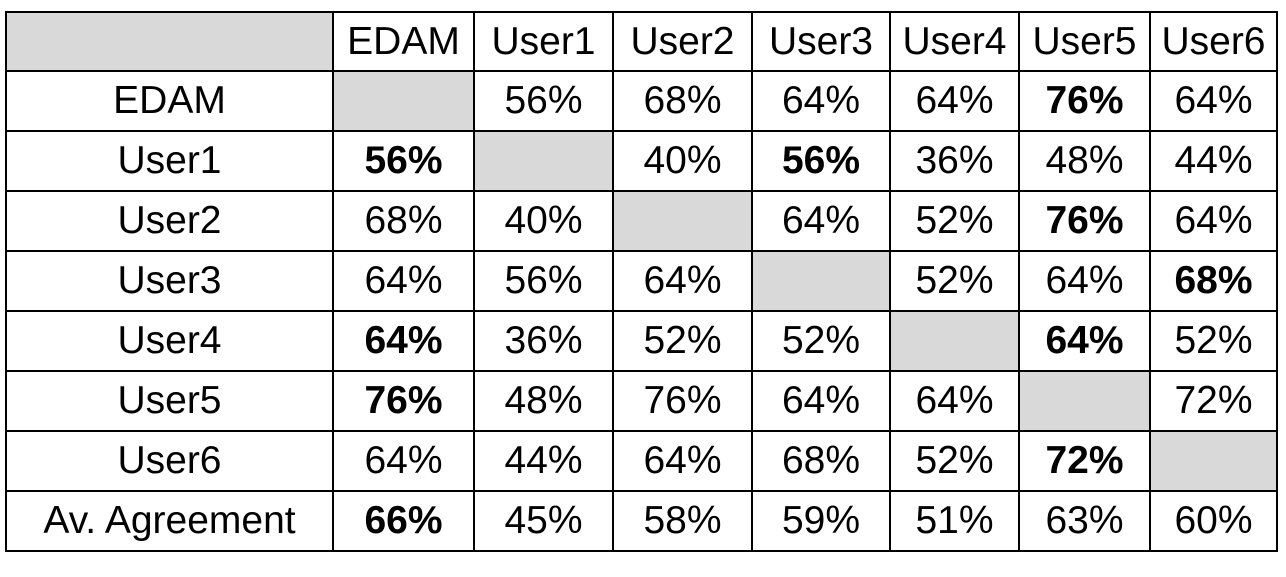 The height and width of the screenshot is (577, 1286). I want to click on table-row: User3 64% 56% 64% 52% 64% 68%, so click(641, 281).